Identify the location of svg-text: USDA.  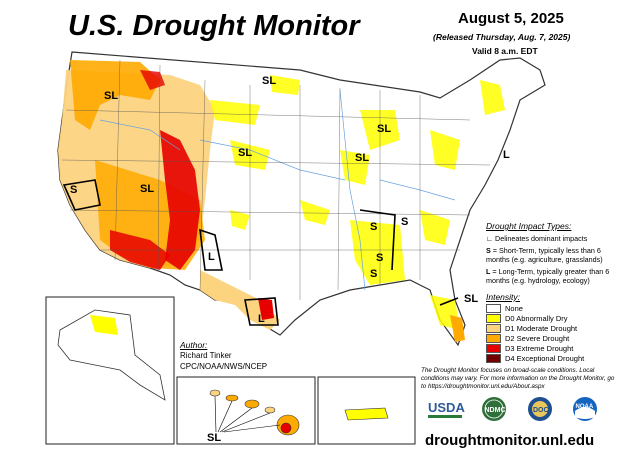
(446, 407).